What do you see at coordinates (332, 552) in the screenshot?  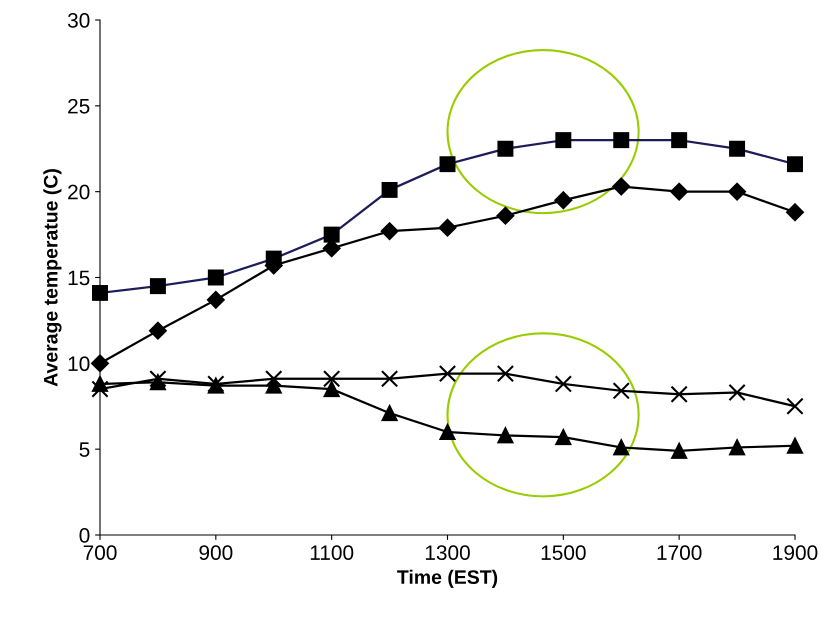 I see `x-tick-label: 1100` at bounding box center [332, 552].